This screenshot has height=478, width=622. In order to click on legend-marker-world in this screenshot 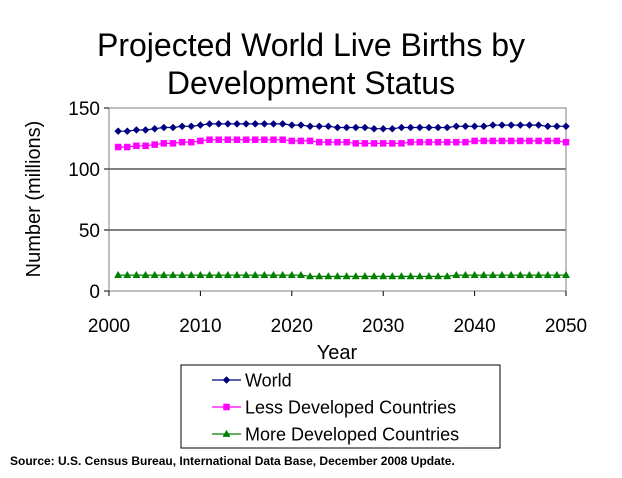, I will do `click(226, 380)`.